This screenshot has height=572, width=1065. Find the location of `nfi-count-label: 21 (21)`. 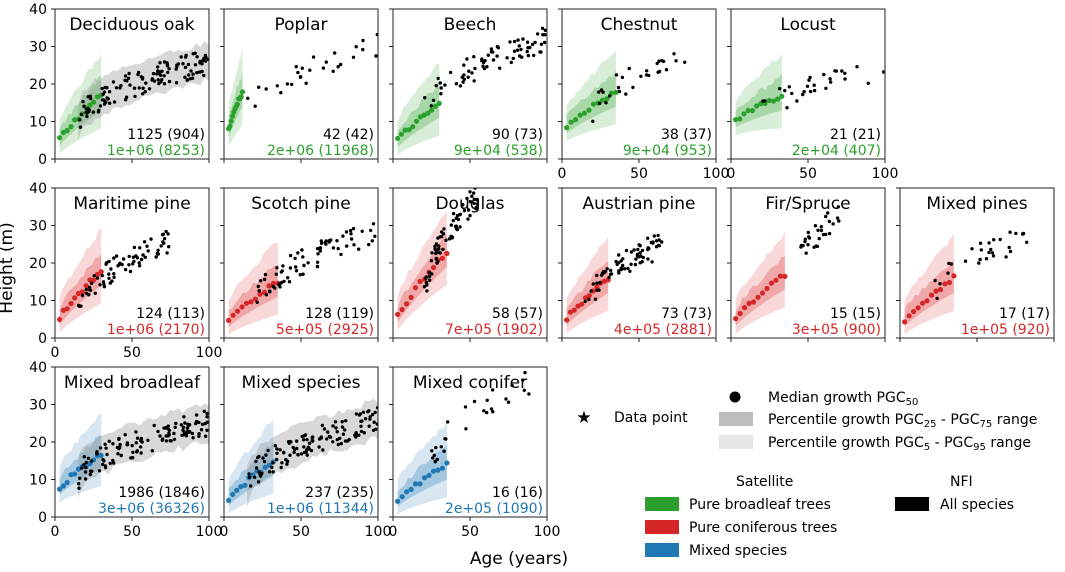

nfi-count-label: 21 (21) is located at coordinates (855, 135).